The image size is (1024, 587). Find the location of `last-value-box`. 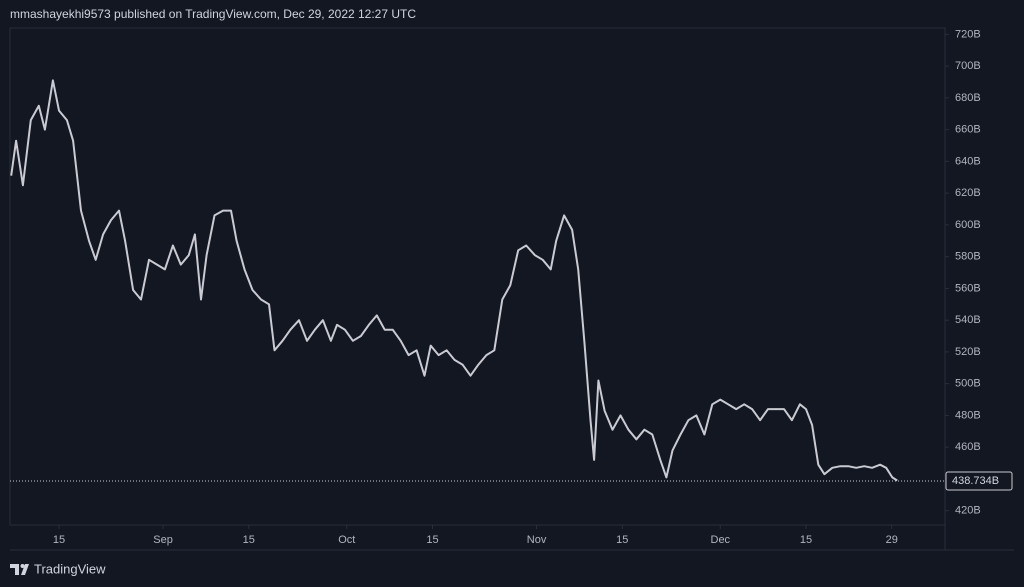

last-value-box is located at coordinates (979, 481).